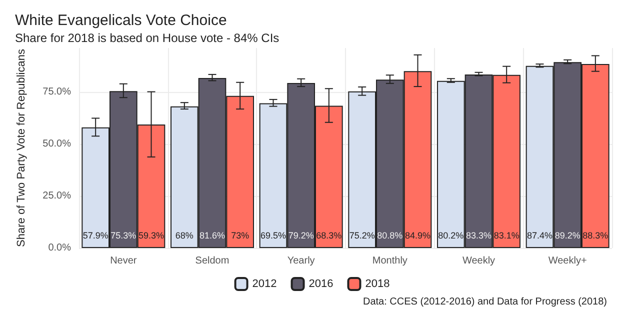 The width and height of the screenshot is (624, 322). Describe the element at coordinates (121, 20) in the screenshot. I see `chart-title: White Evangelicals Vote Choice` at that location.